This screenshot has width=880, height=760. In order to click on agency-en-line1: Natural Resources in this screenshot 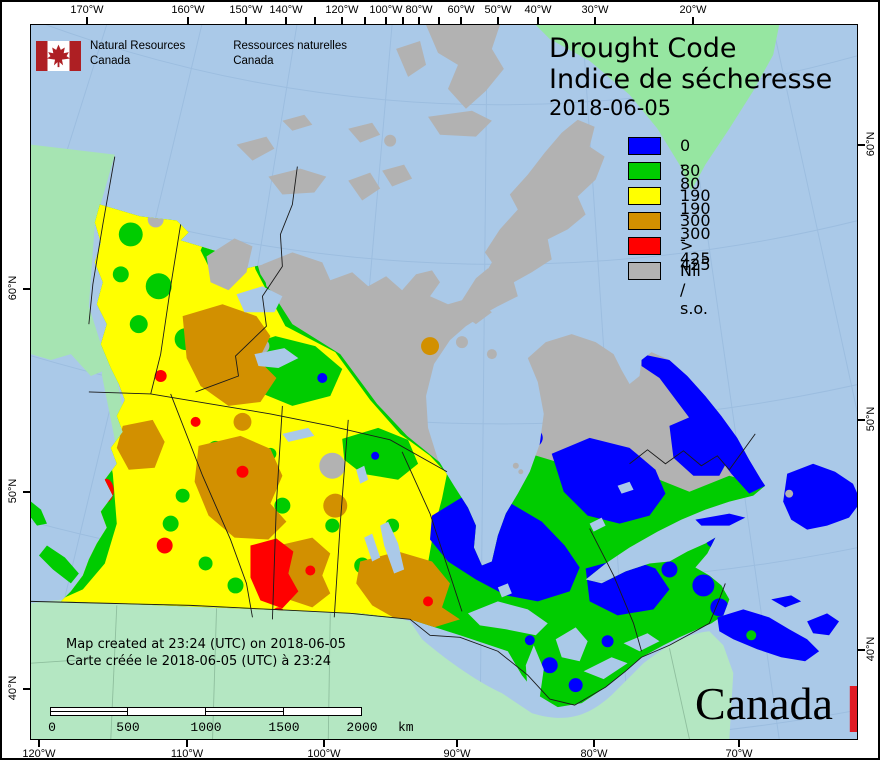, I will do `click(138, 46)`.